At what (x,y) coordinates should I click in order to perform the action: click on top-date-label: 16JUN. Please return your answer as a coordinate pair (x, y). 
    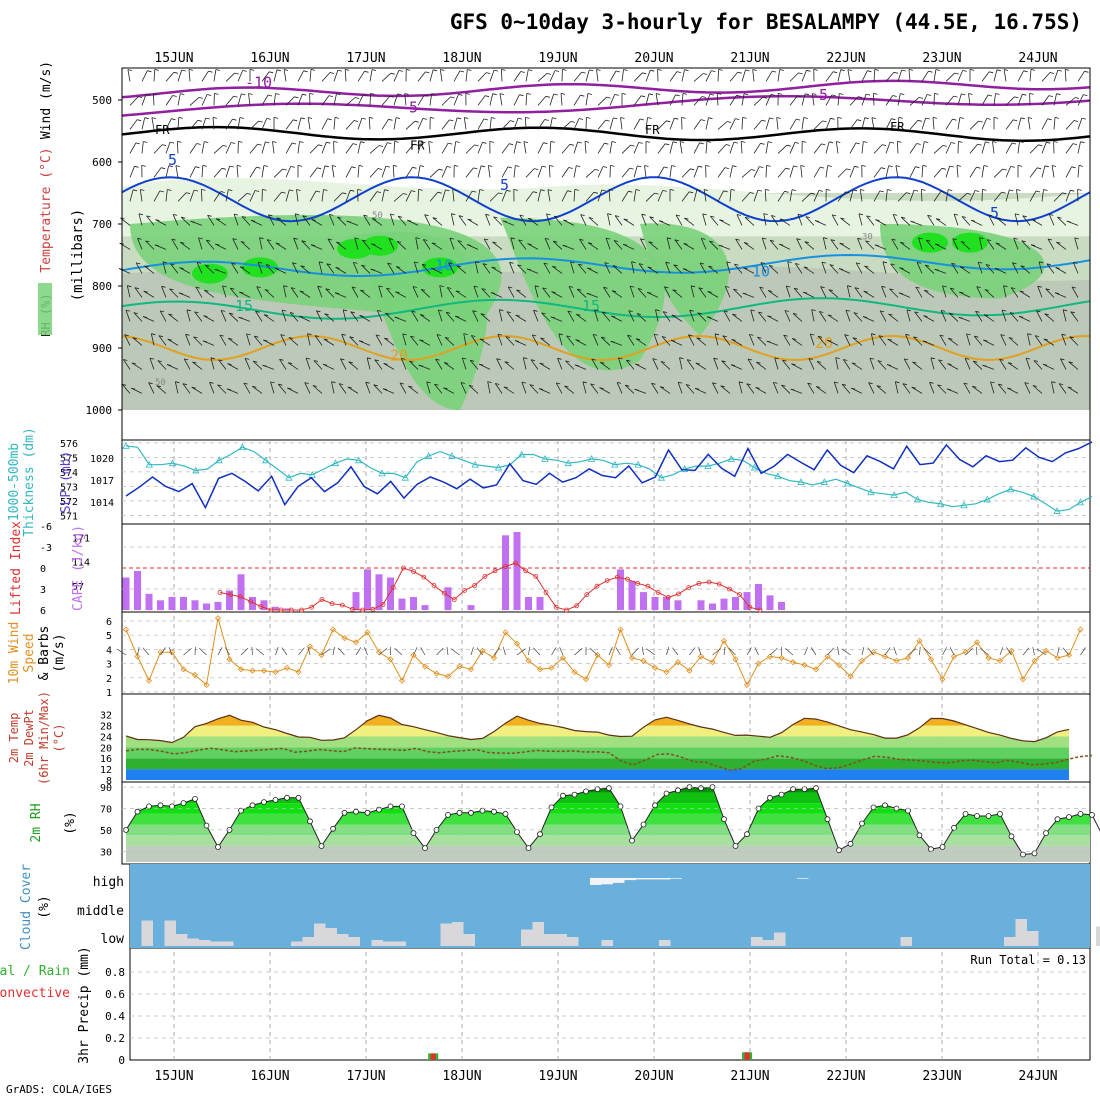
    Looking at the image, I should click on (269, 58).